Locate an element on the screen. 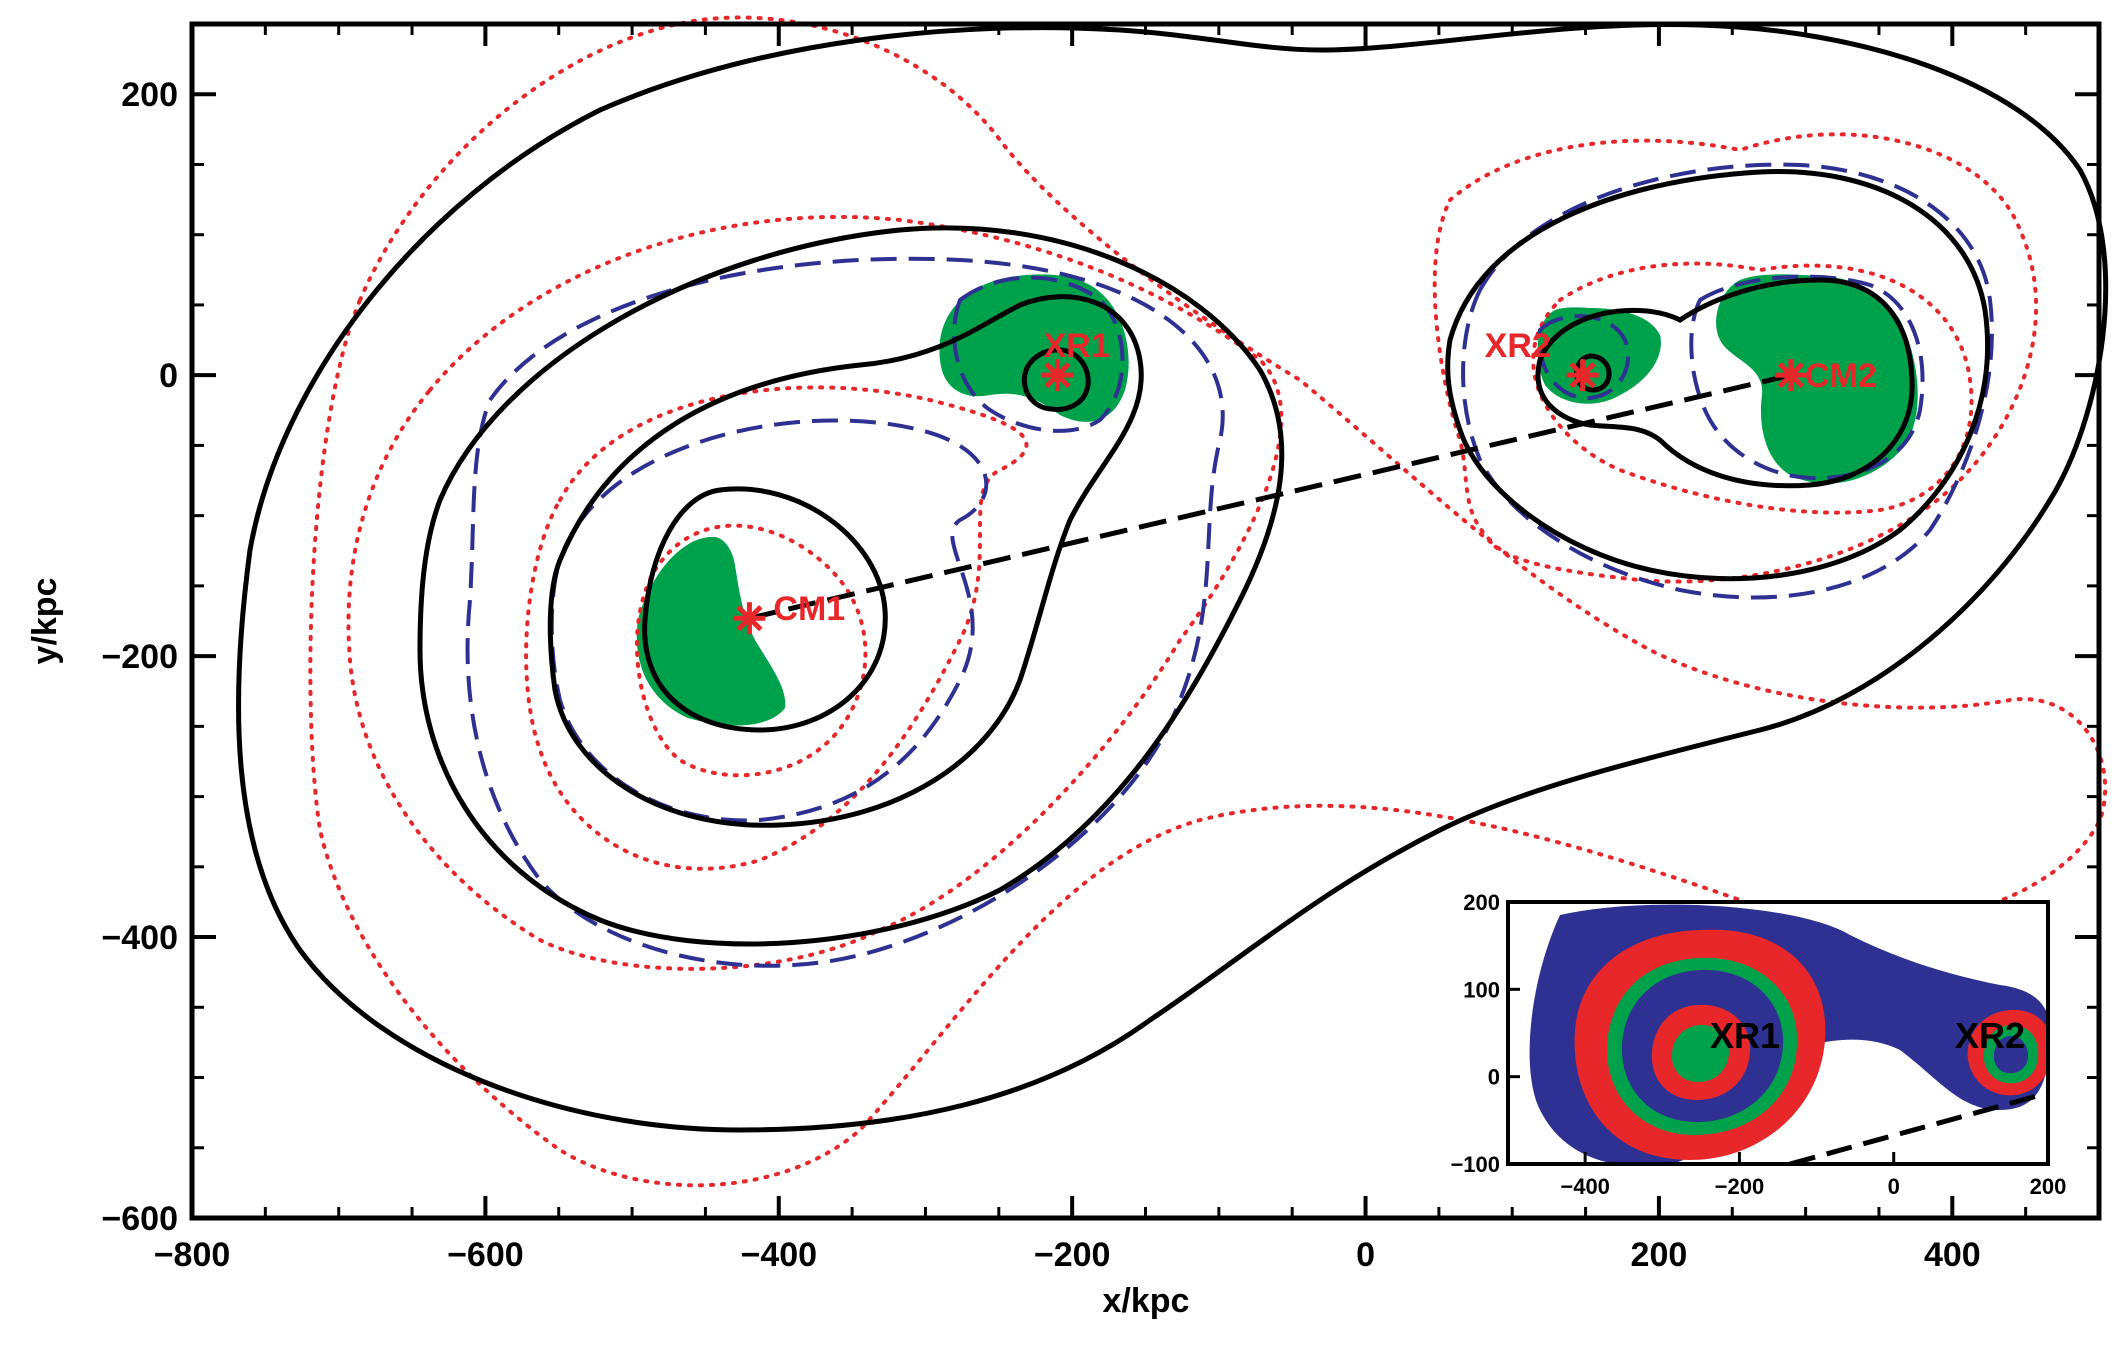  x-tick-label: 0 is located at coordinates (1365, 1255).